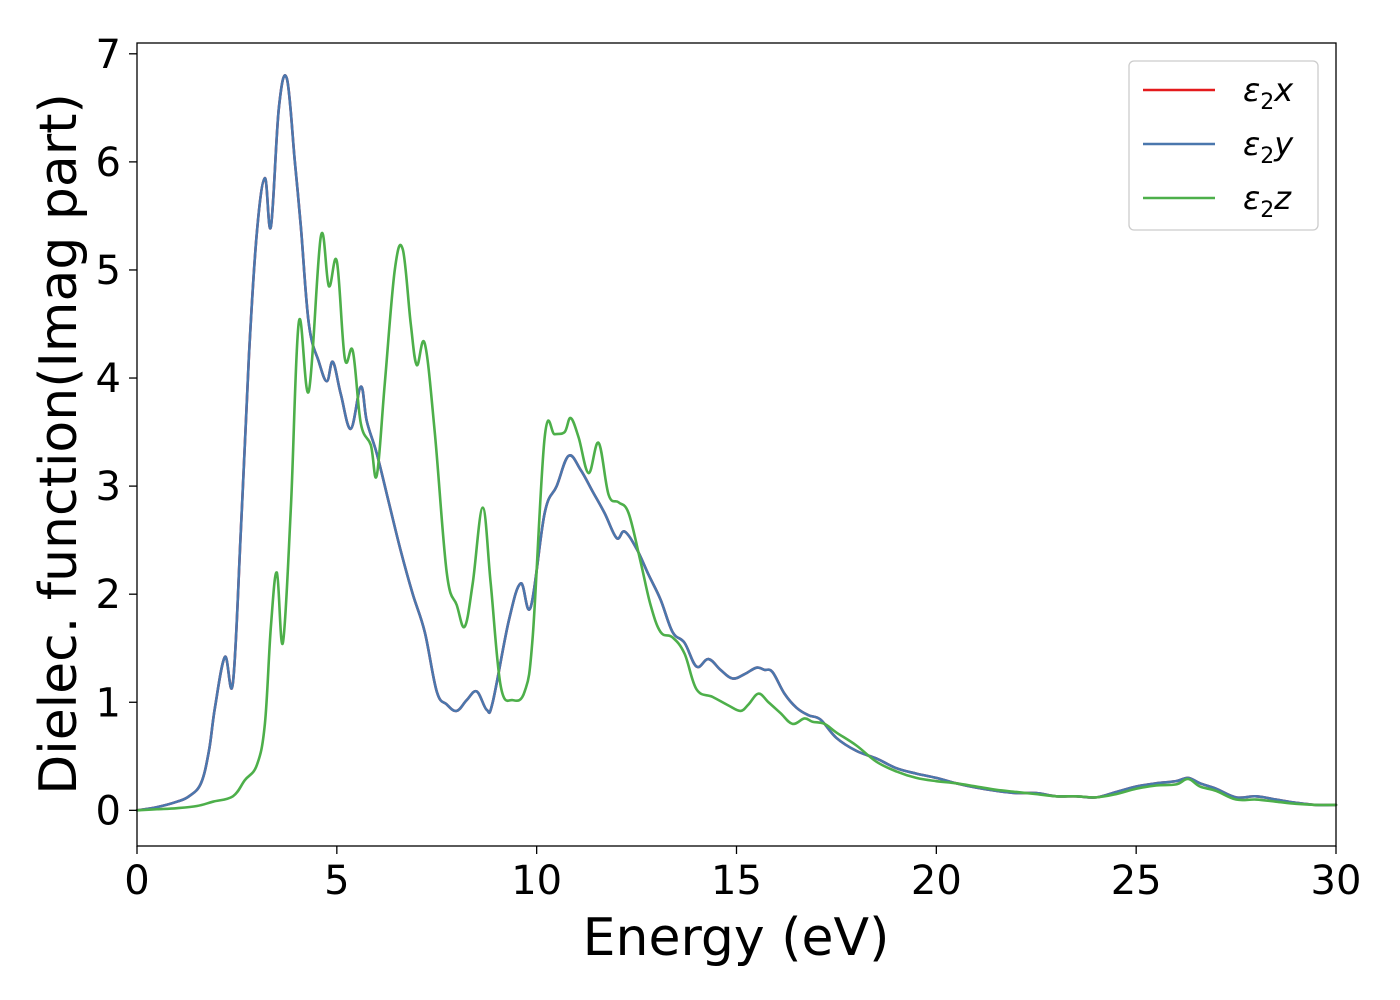  I want to click on x-tick-label: 15, so click(736, 881).